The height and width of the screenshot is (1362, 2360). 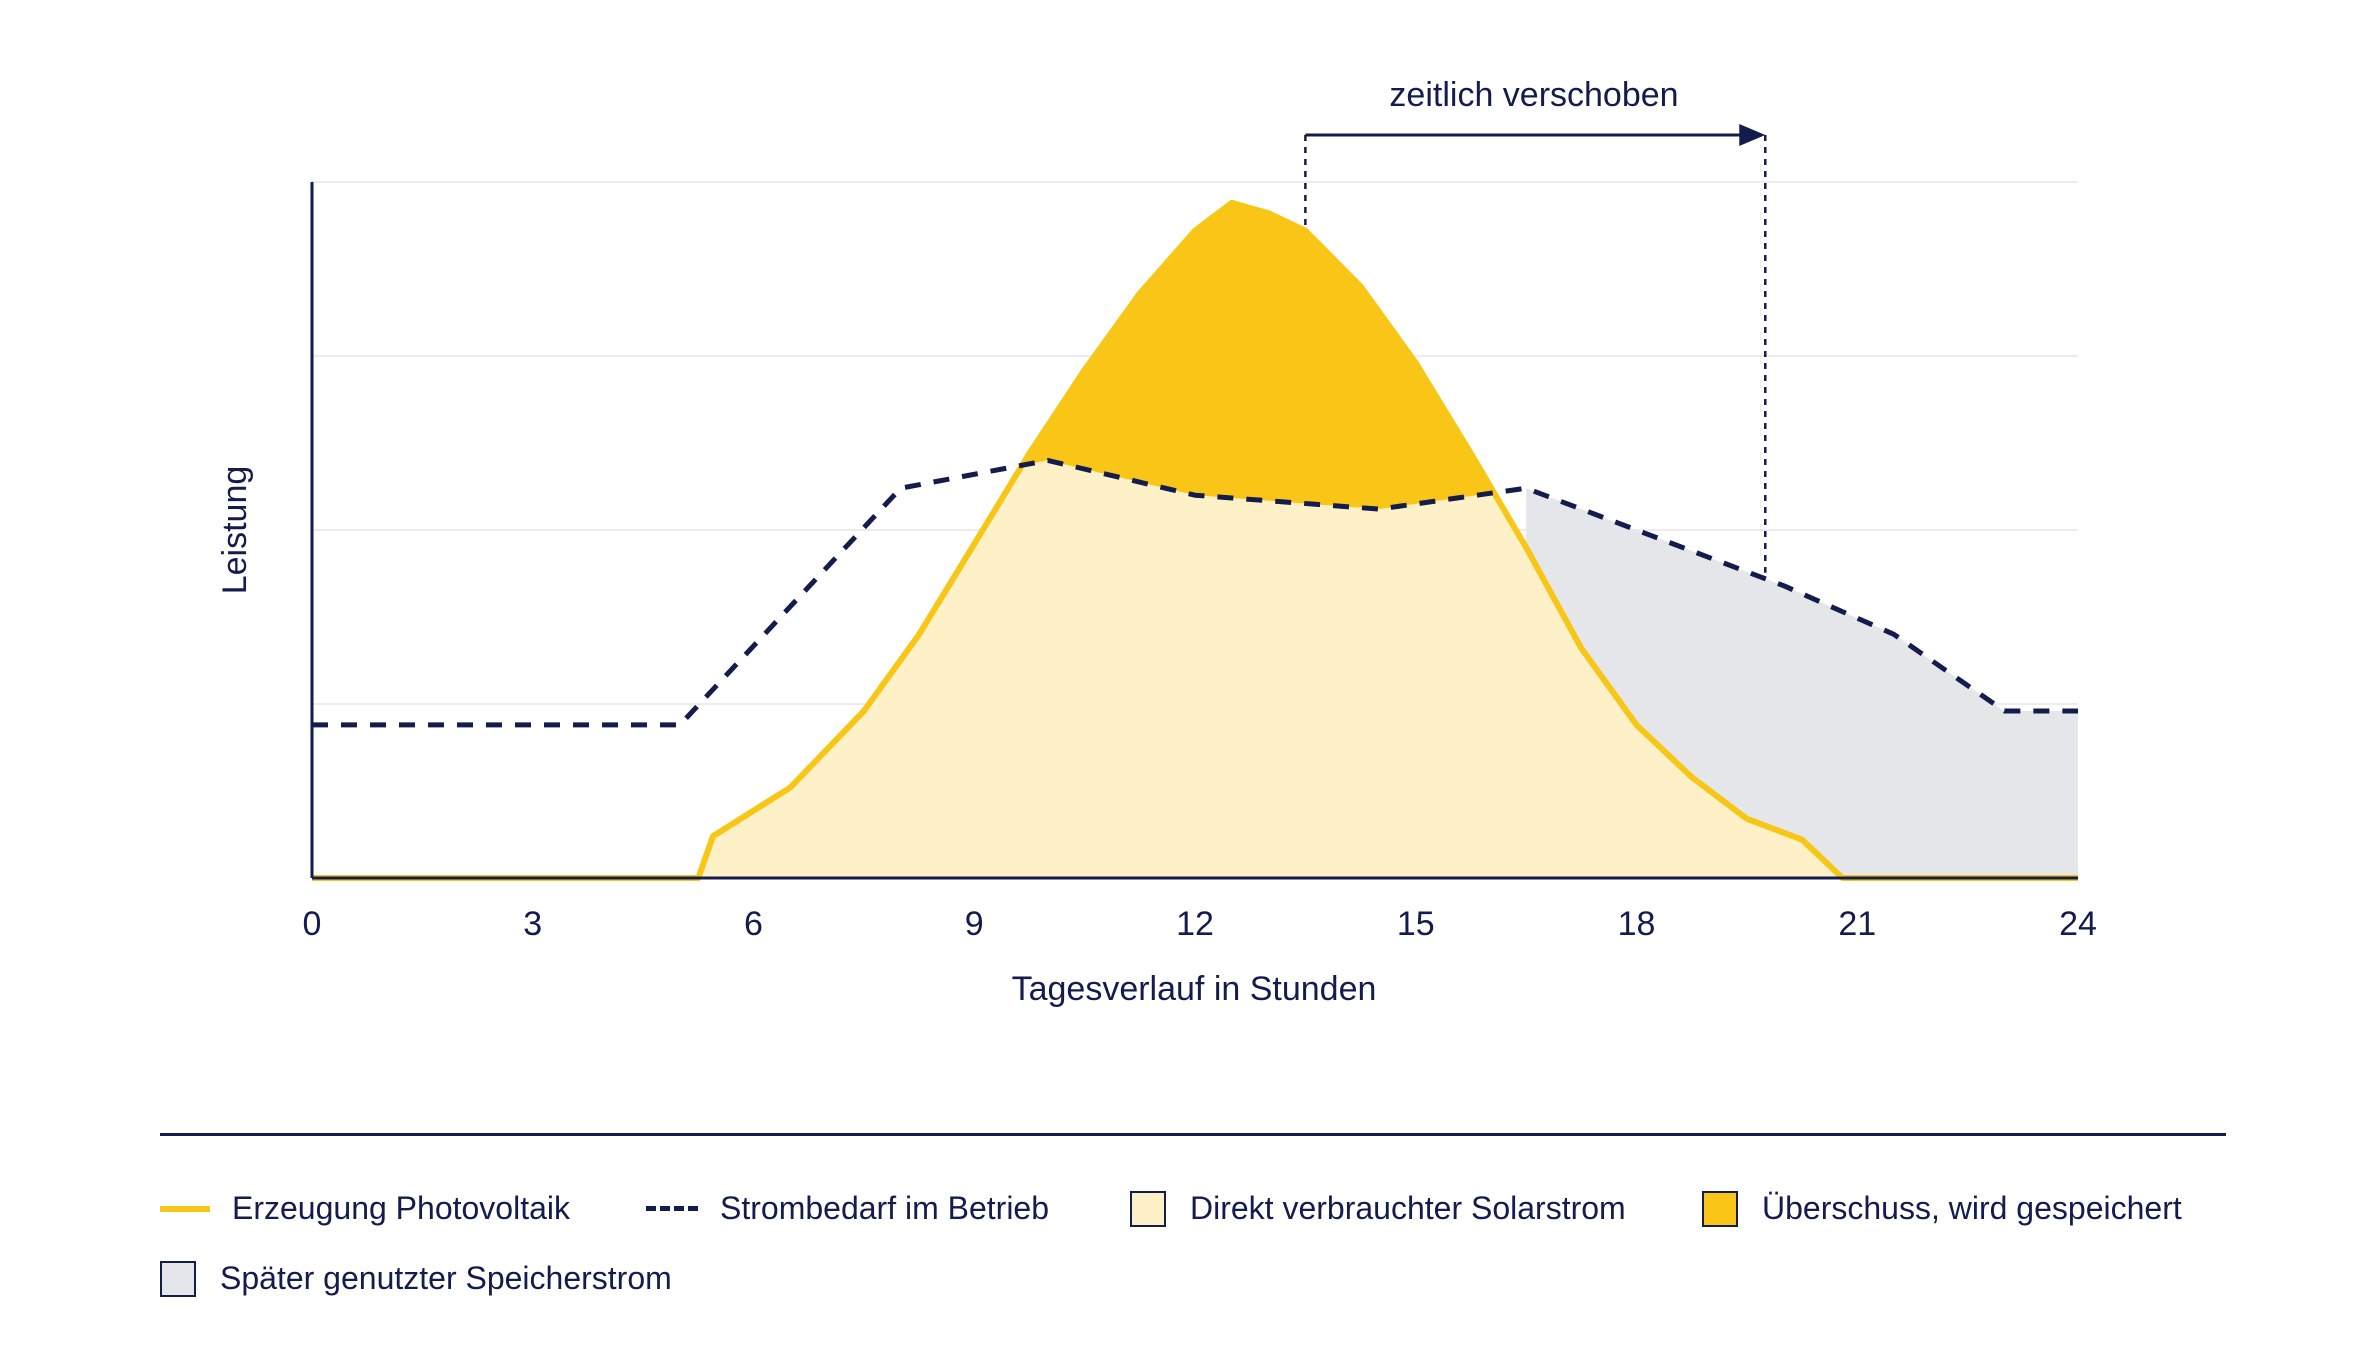 I want to click on arrow-head-icon, so click(x=1752, y=135).